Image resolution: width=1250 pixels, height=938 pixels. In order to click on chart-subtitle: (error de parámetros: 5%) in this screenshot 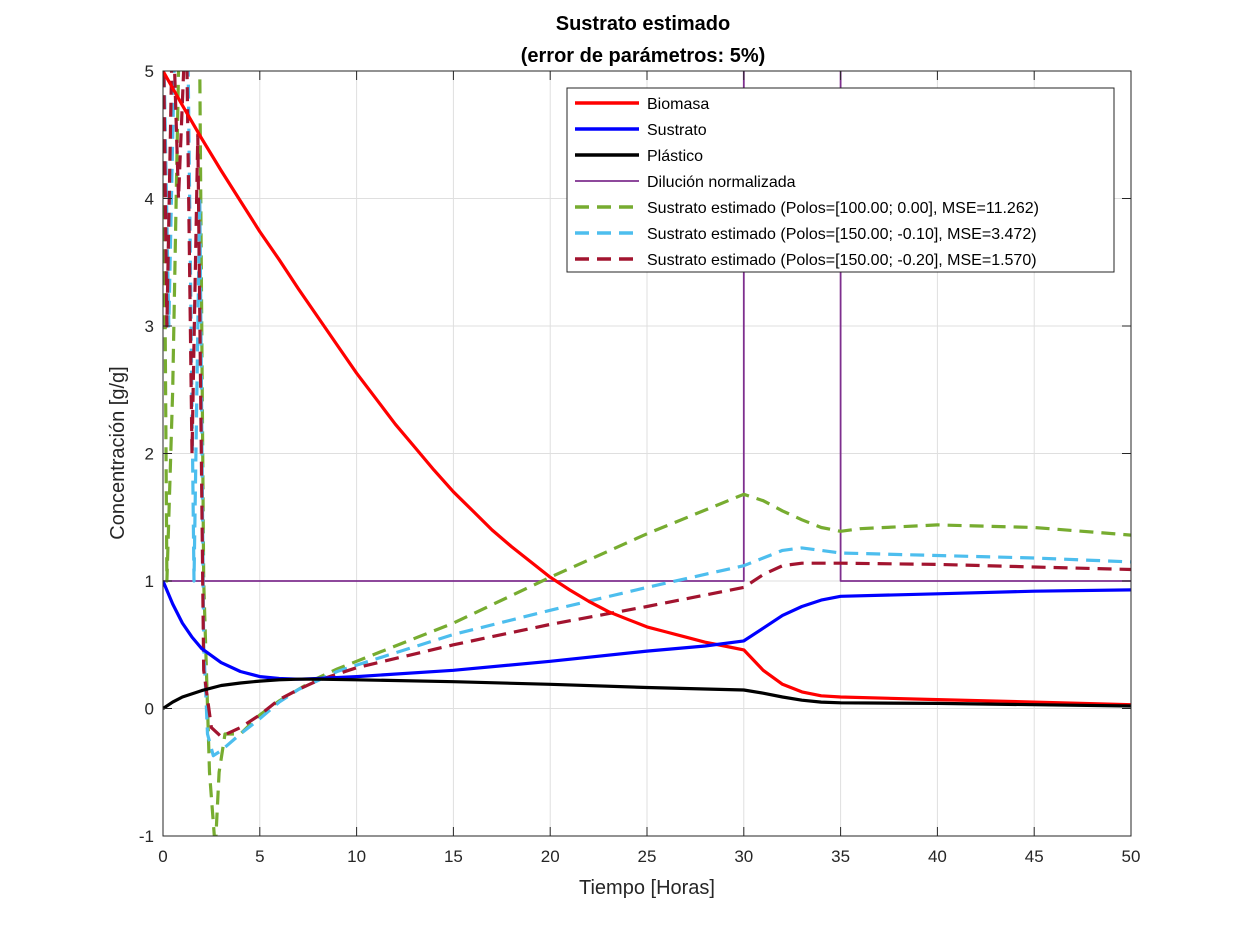, I will do `click(643, 56)`.